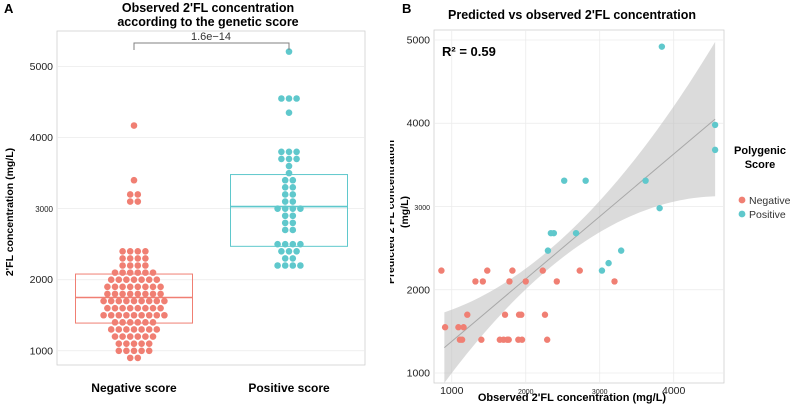 The height and width of the screenshot is (411, 795). I want to click on panel-b-x-axis-label: Observed 2'FL concentration (mg/L), so click(572, 398).